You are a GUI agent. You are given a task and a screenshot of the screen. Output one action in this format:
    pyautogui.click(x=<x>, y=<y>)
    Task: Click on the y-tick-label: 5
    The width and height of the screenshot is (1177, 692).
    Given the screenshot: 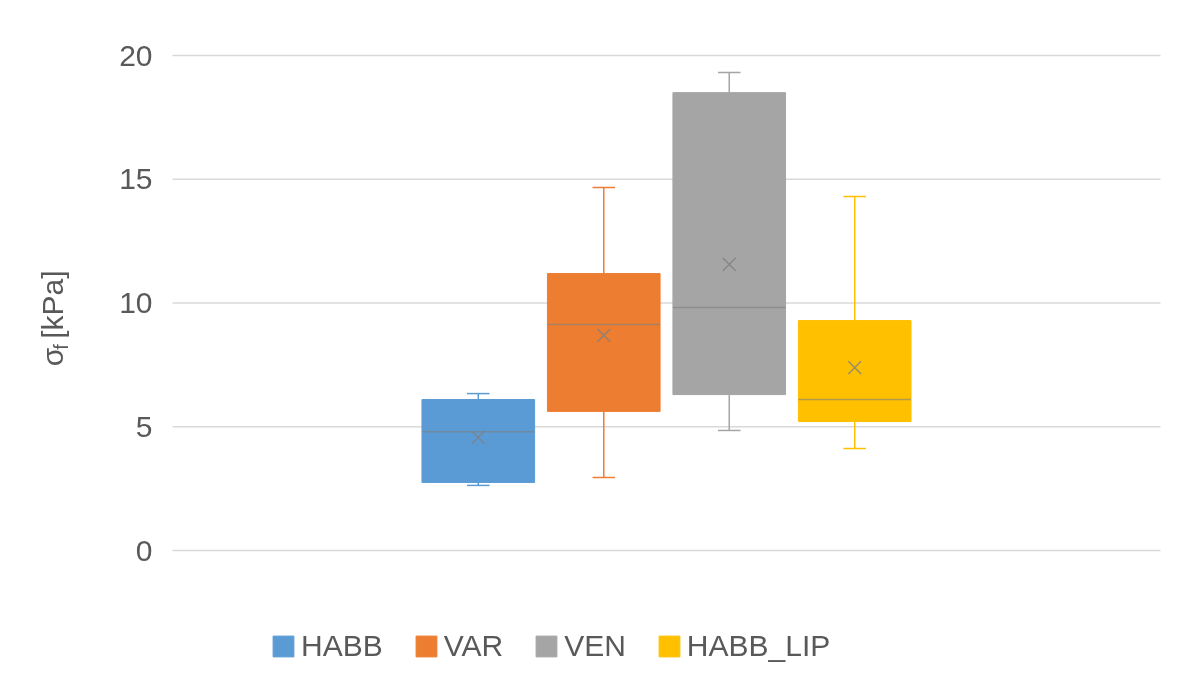 What is the action you would take?
    pyautogui.click(x=144, y=426)
    